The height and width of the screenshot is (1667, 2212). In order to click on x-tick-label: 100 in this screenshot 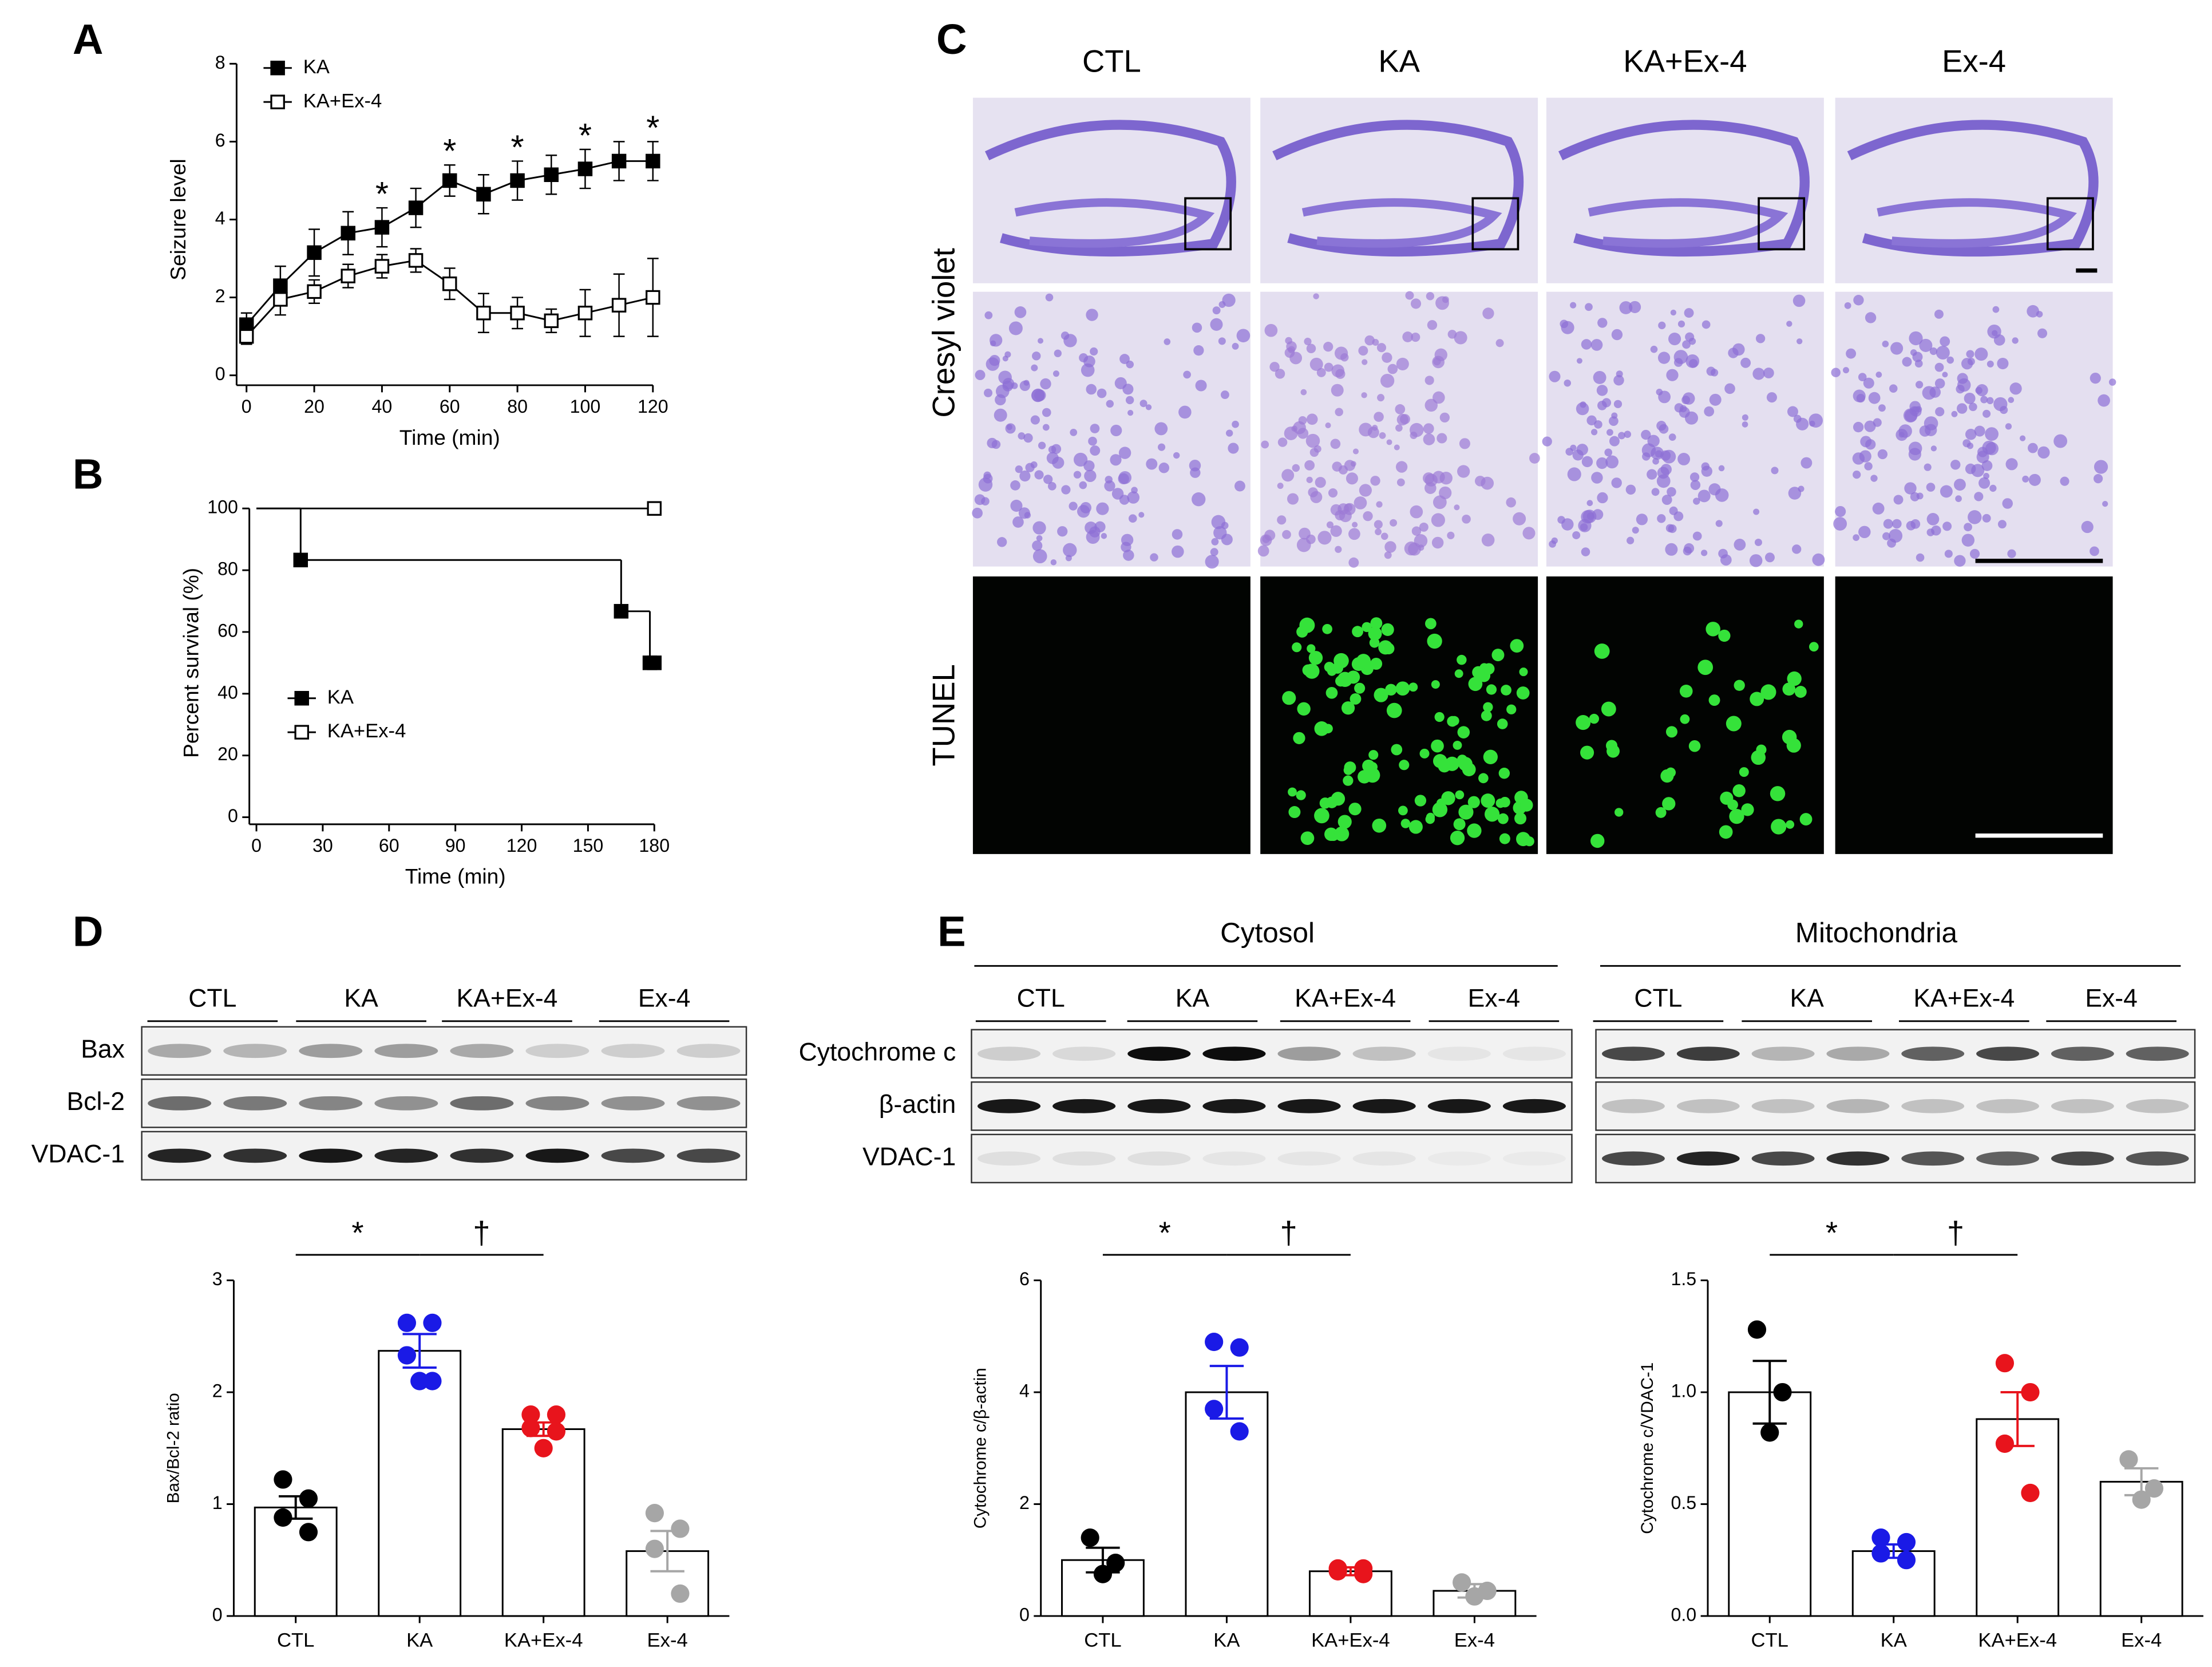, I will do `click(585, 406)`.